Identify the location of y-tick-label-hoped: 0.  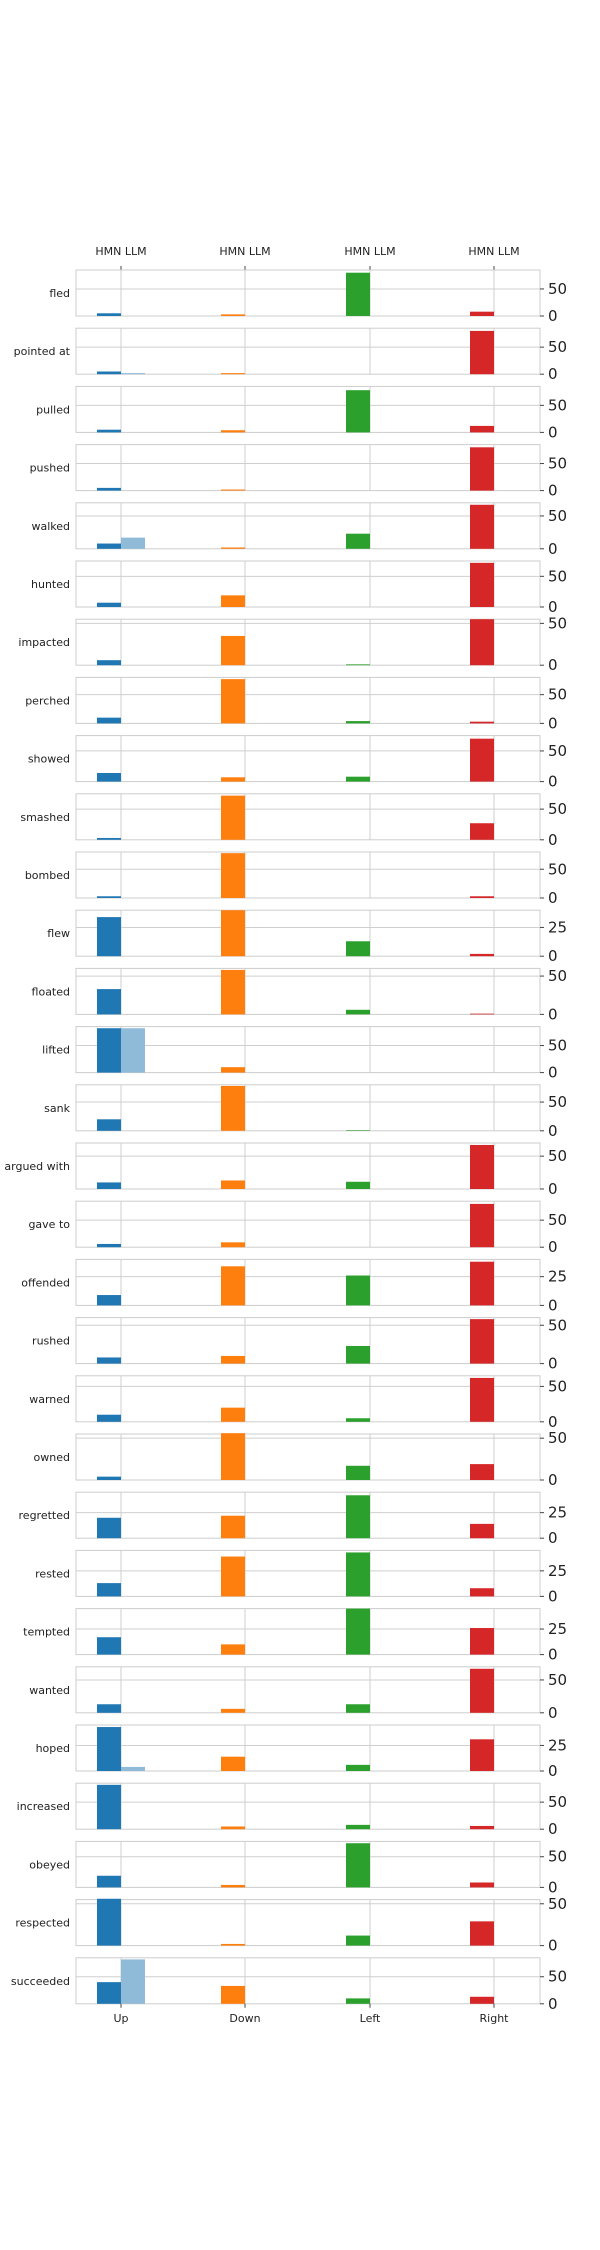
(553, 1771).